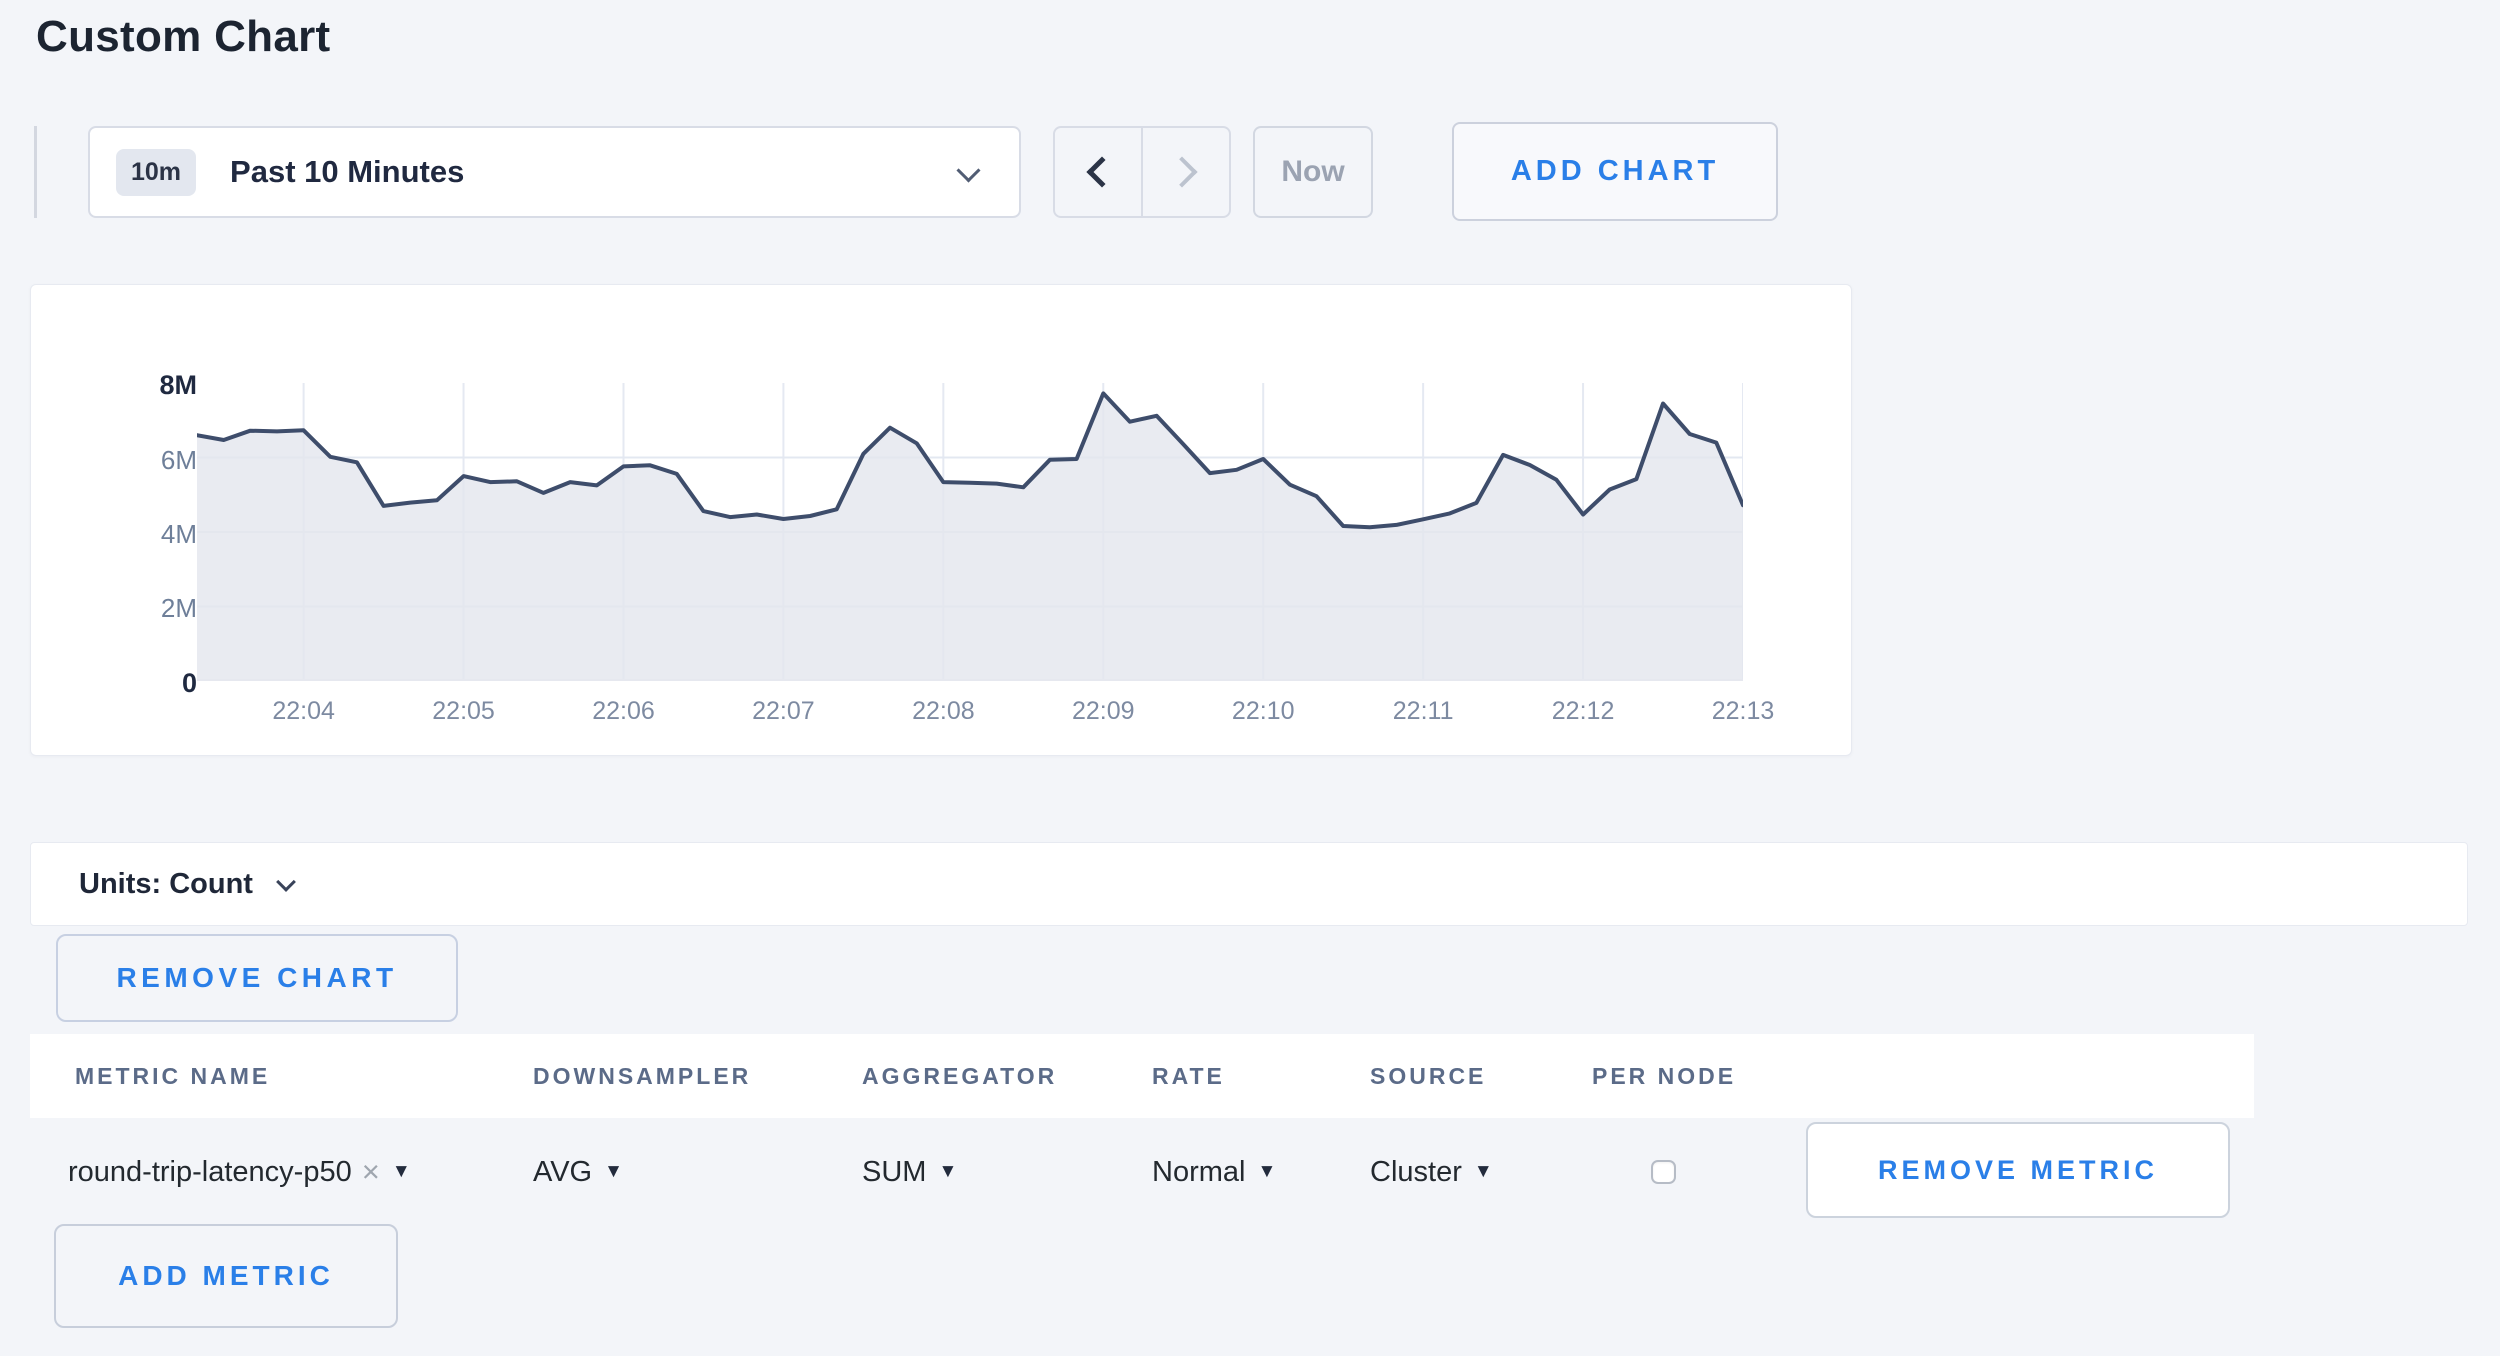 This screenshot has height=1356, width=2500. I want to click on rate-dropdown: Normal ▼, so click(1214, 1172).